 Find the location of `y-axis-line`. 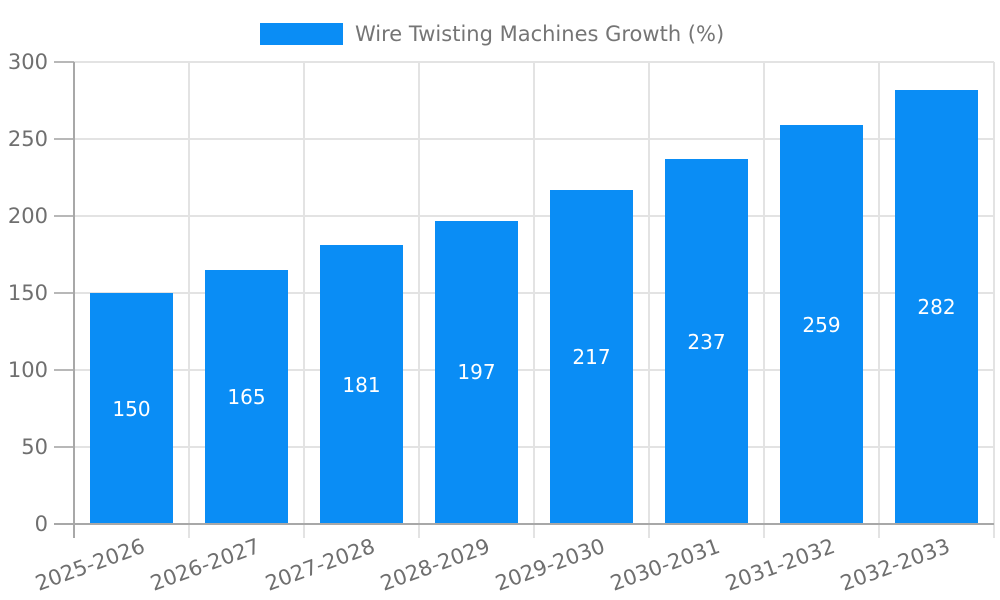

y-axis-line is located at coordinates (74, 300).